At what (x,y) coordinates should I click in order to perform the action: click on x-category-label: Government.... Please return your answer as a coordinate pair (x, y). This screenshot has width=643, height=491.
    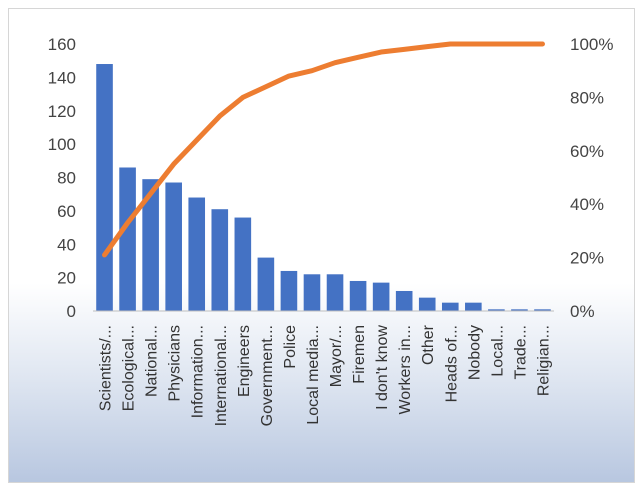
    Looking at the image, I should click on (267, 375).